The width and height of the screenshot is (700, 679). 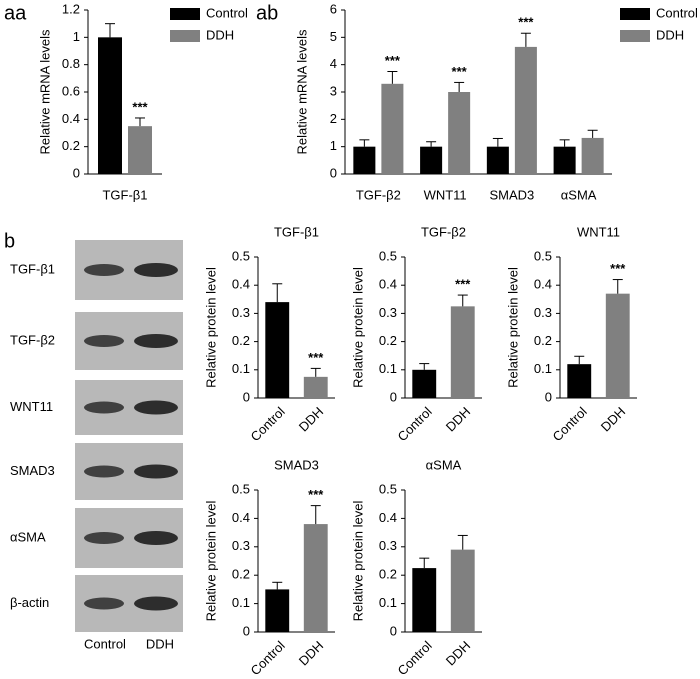 What do you see at coordinates (71, 8) in the screenshot?
I see `y-tick-label: 1.2` at bounding box center [71, 8].